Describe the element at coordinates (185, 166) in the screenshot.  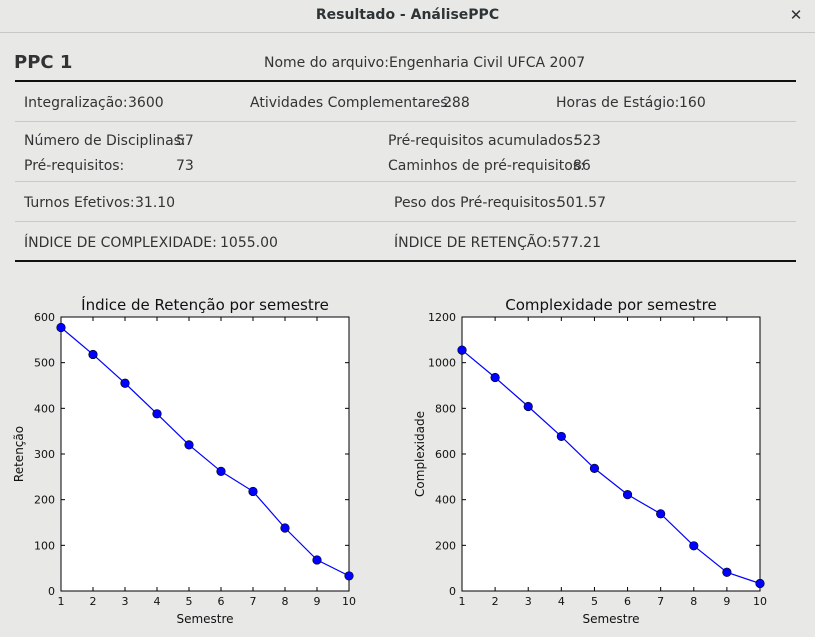
I see `prereq-value: 73` at that location.